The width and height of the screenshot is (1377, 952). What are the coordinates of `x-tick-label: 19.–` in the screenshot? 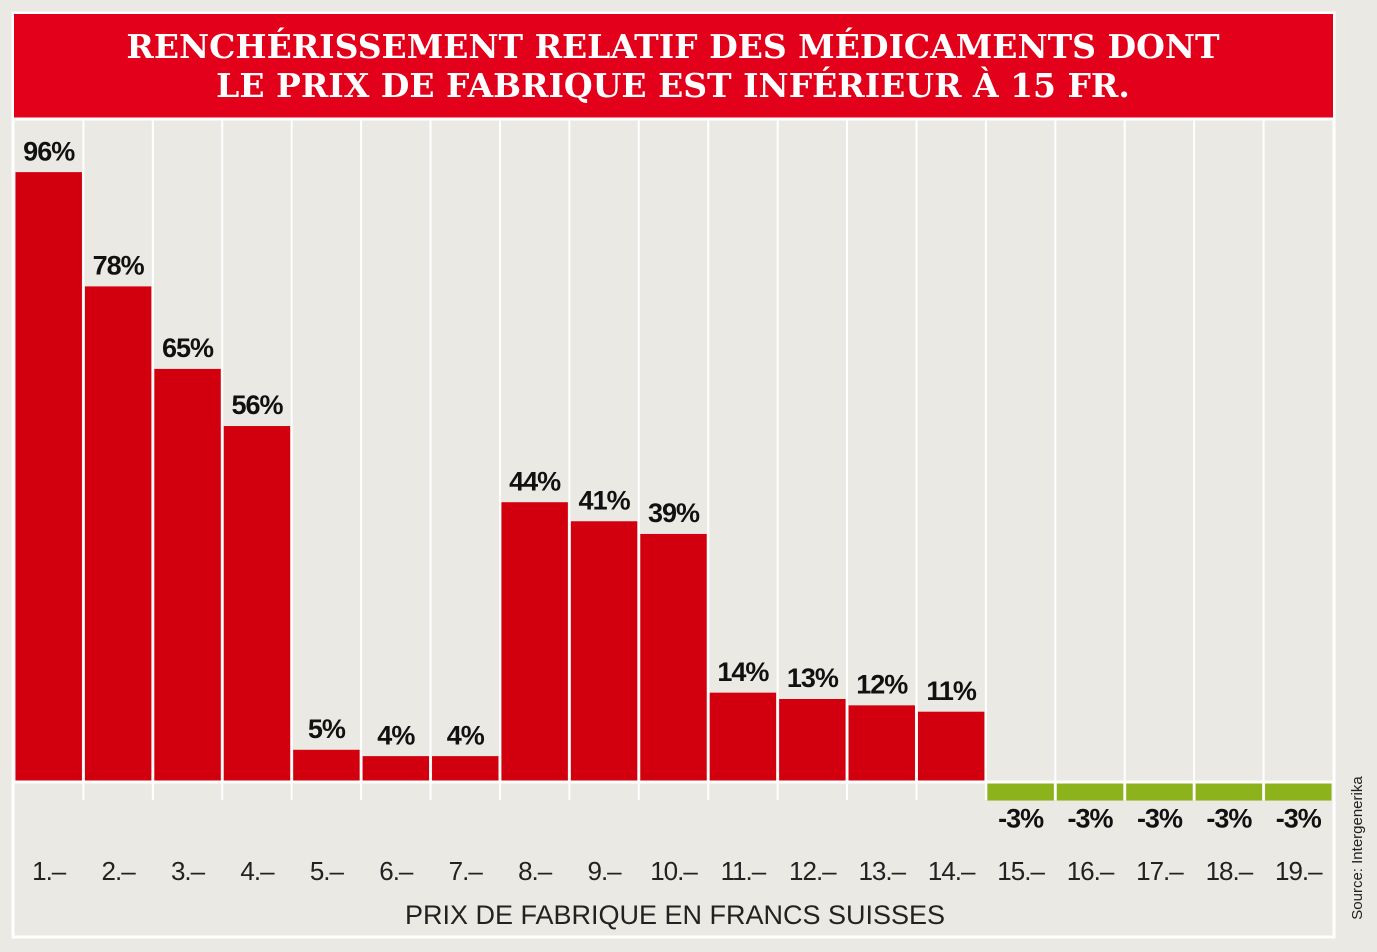 It's located at (1299, 871).